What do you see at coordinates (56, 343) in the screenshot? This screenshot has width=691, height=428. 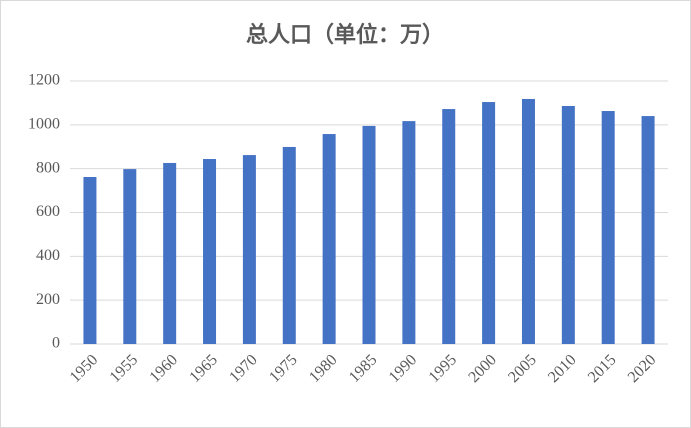 I see `y-tick-label: 0` at bounding box center [56, 343].